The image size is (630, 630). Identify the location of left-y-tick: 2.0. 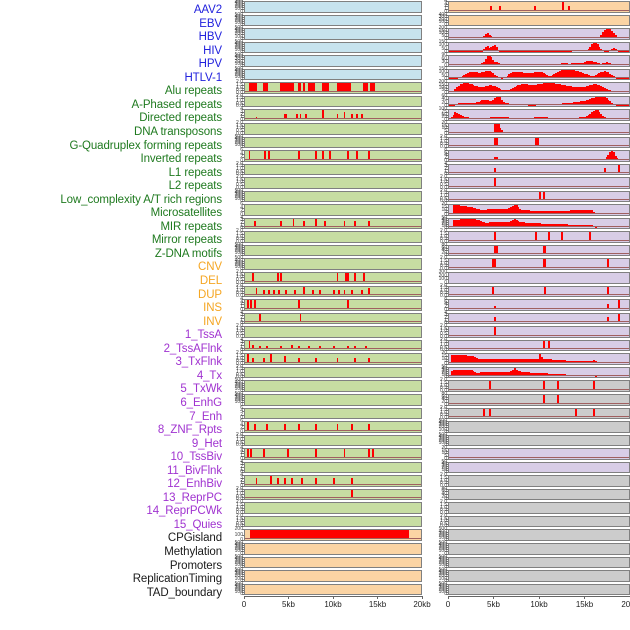
(239, 122).